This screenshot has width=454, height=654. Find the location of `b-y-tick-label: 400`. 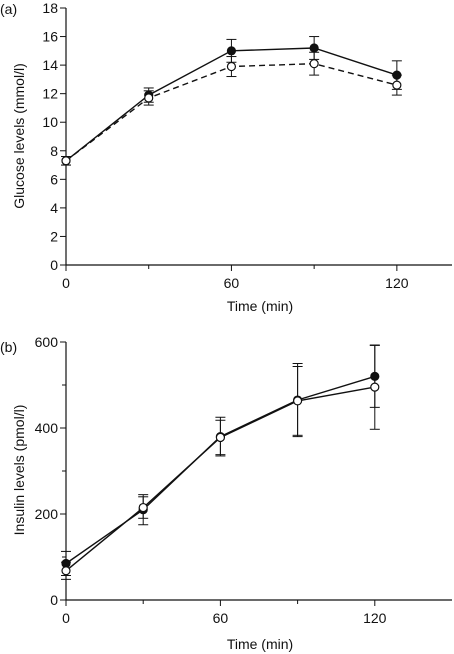

b-y-tick-label: 400 is located at coordinates (47, 428).